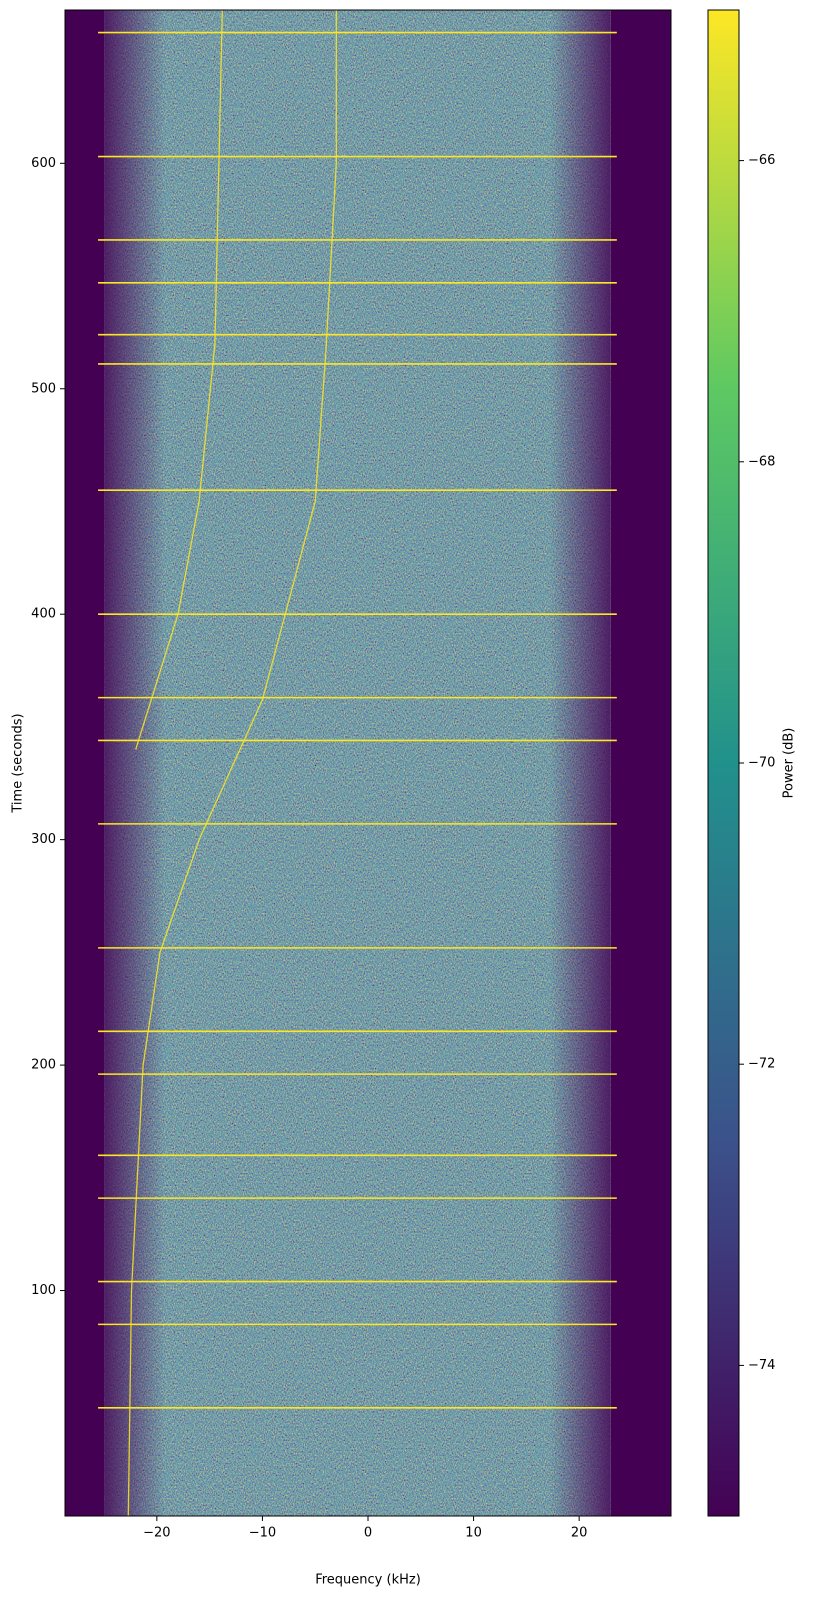 This screenshot has width=823, height=1603. I want to click on x-tick-label: −20, so click(156, 1533).